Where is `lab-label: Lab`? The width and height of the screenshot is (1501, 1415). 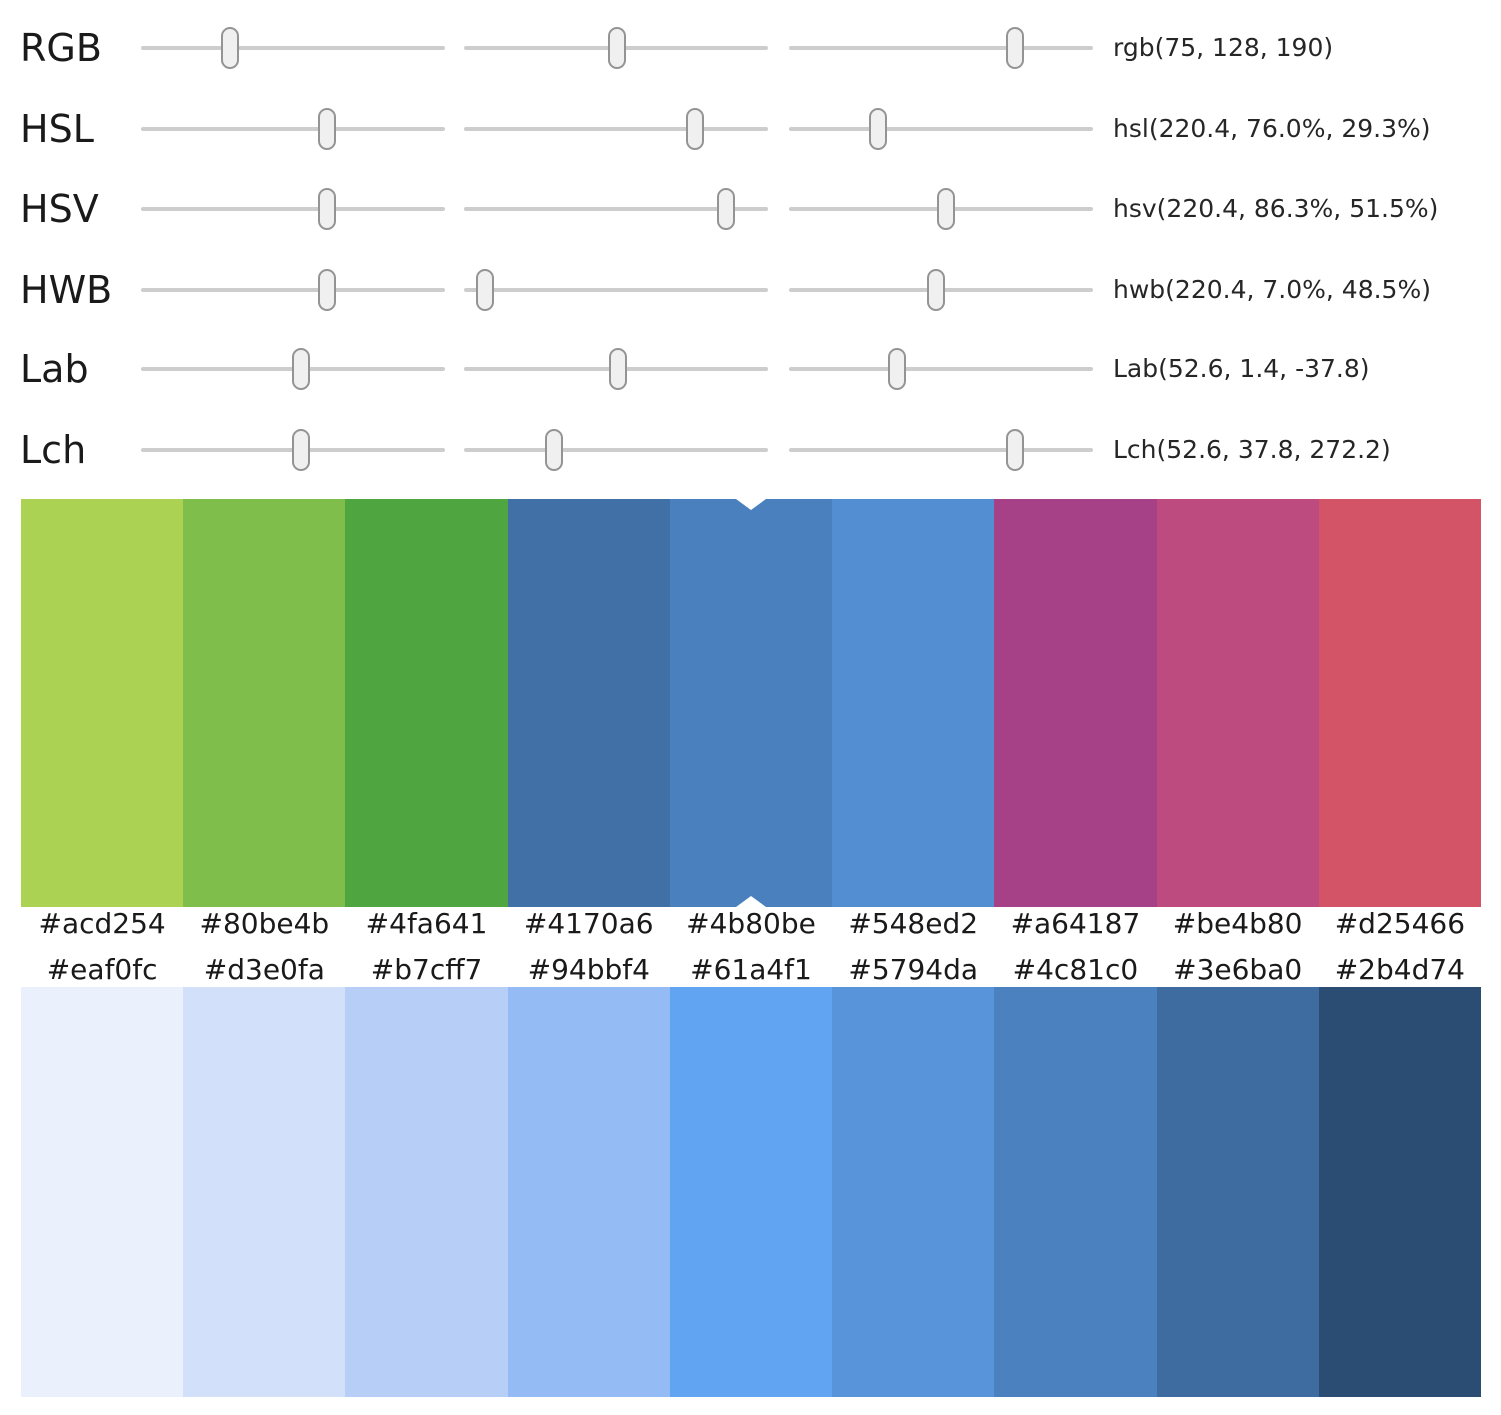
lab-label: Lab is located at coordinates (54, 369).